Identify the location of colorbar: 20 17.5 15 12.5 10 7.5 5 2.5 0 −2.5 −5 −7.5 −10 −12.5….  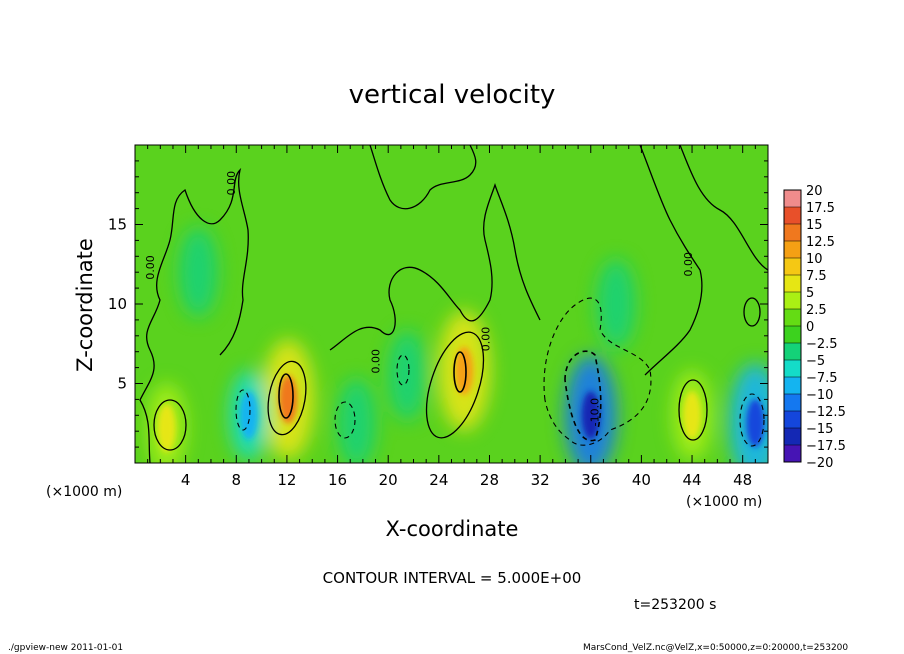
(814, 327).